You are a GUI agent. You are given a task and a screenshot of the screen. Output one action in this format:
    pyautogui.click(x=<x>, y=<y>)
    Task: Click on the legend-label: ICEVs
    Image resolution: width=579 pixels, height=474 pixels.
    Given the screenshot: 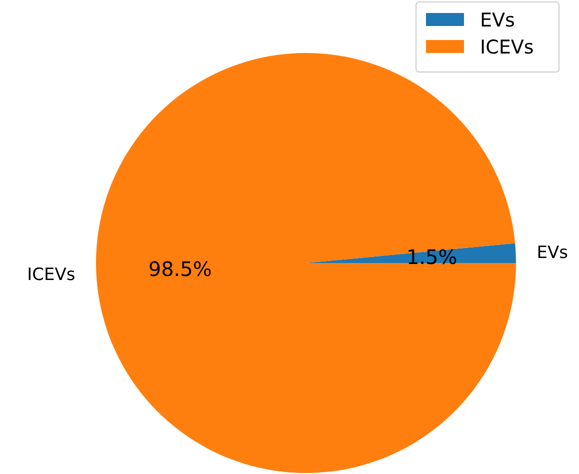 What is the action you would take?
    pyautogui.click(x=507, y=47)
    